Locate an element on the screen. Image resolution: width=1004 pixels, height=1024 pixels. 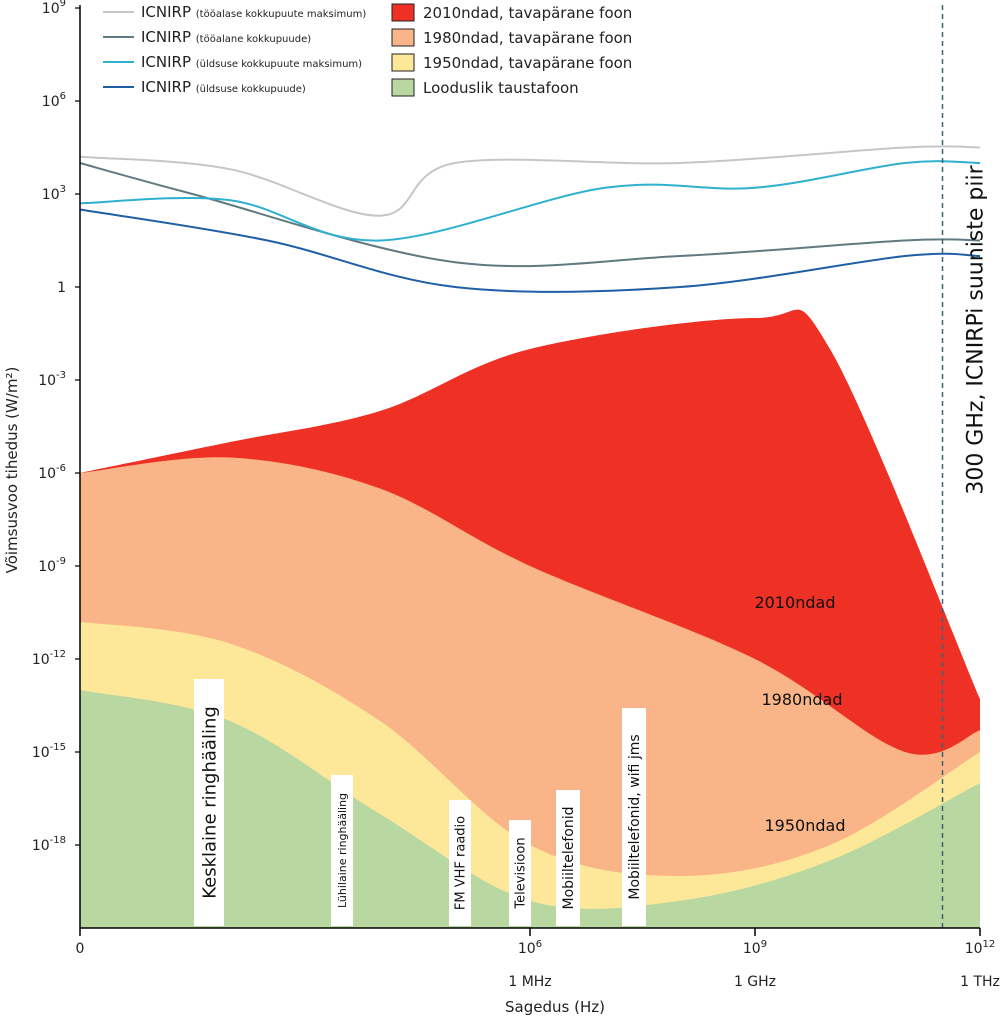
y-tick-label-8: 10⁻¹⁵ is located at coordinates (49, 751).